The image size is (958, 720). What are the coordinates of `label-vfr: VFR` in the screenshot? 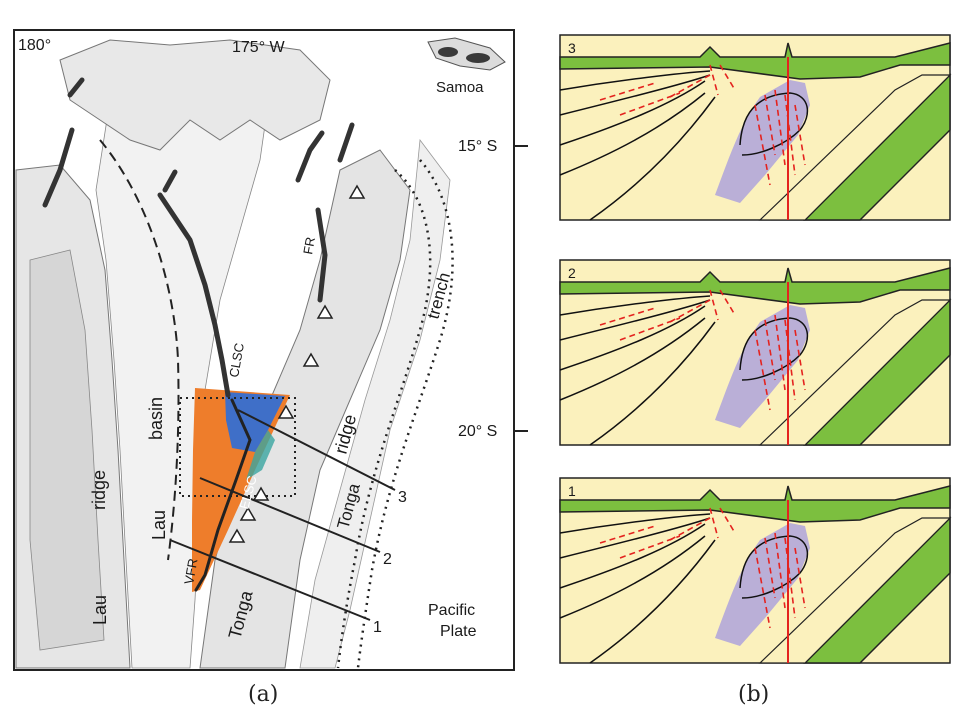 It's located at (190, 571).